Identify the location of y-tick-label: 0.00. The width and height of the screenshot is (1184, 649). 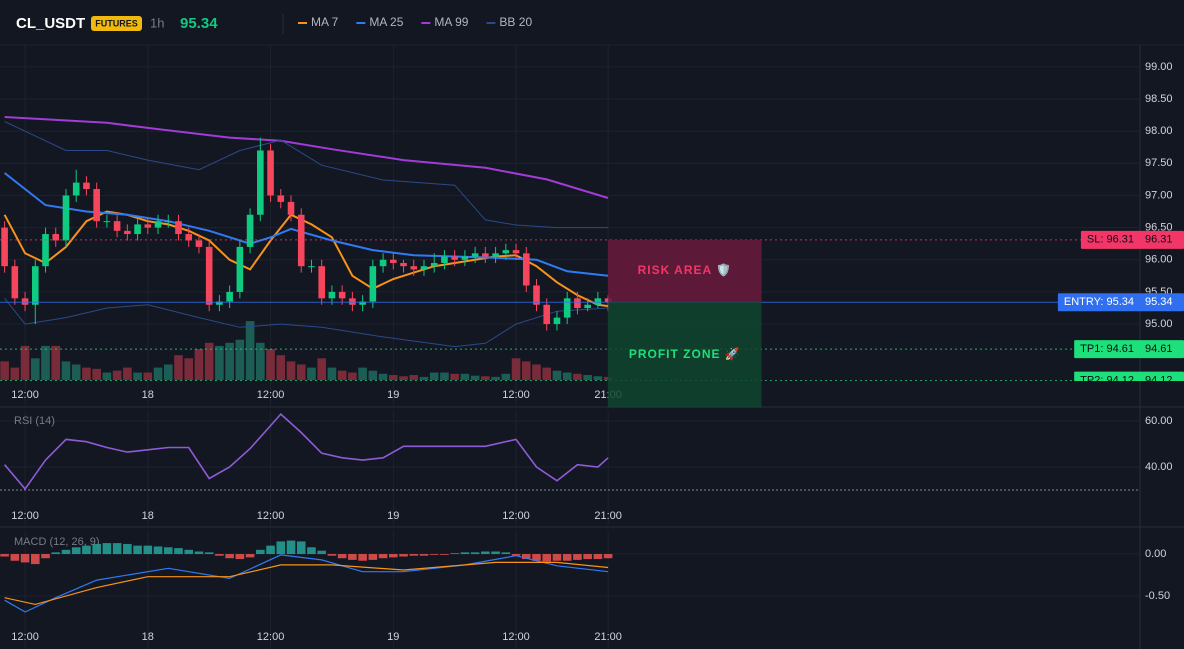
(1155, 554).